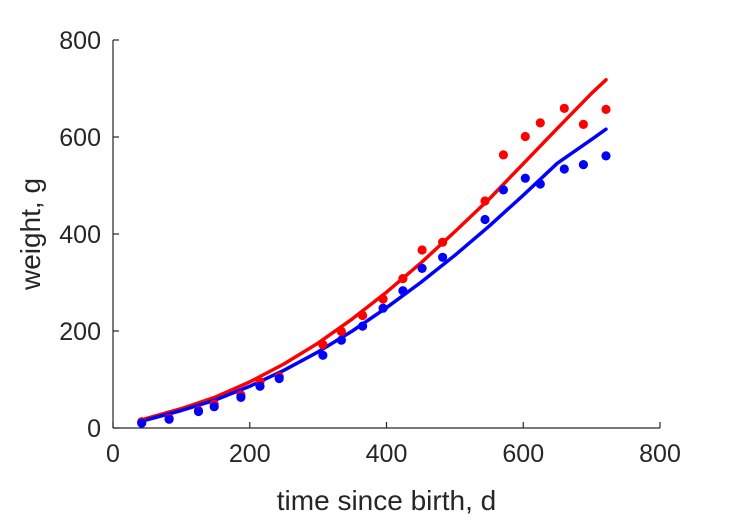 This screenshot has height=521, width=729. Describe the element at coordinates (80, 41) in the screenshot. I see `y-tick-label: 800` at that location.